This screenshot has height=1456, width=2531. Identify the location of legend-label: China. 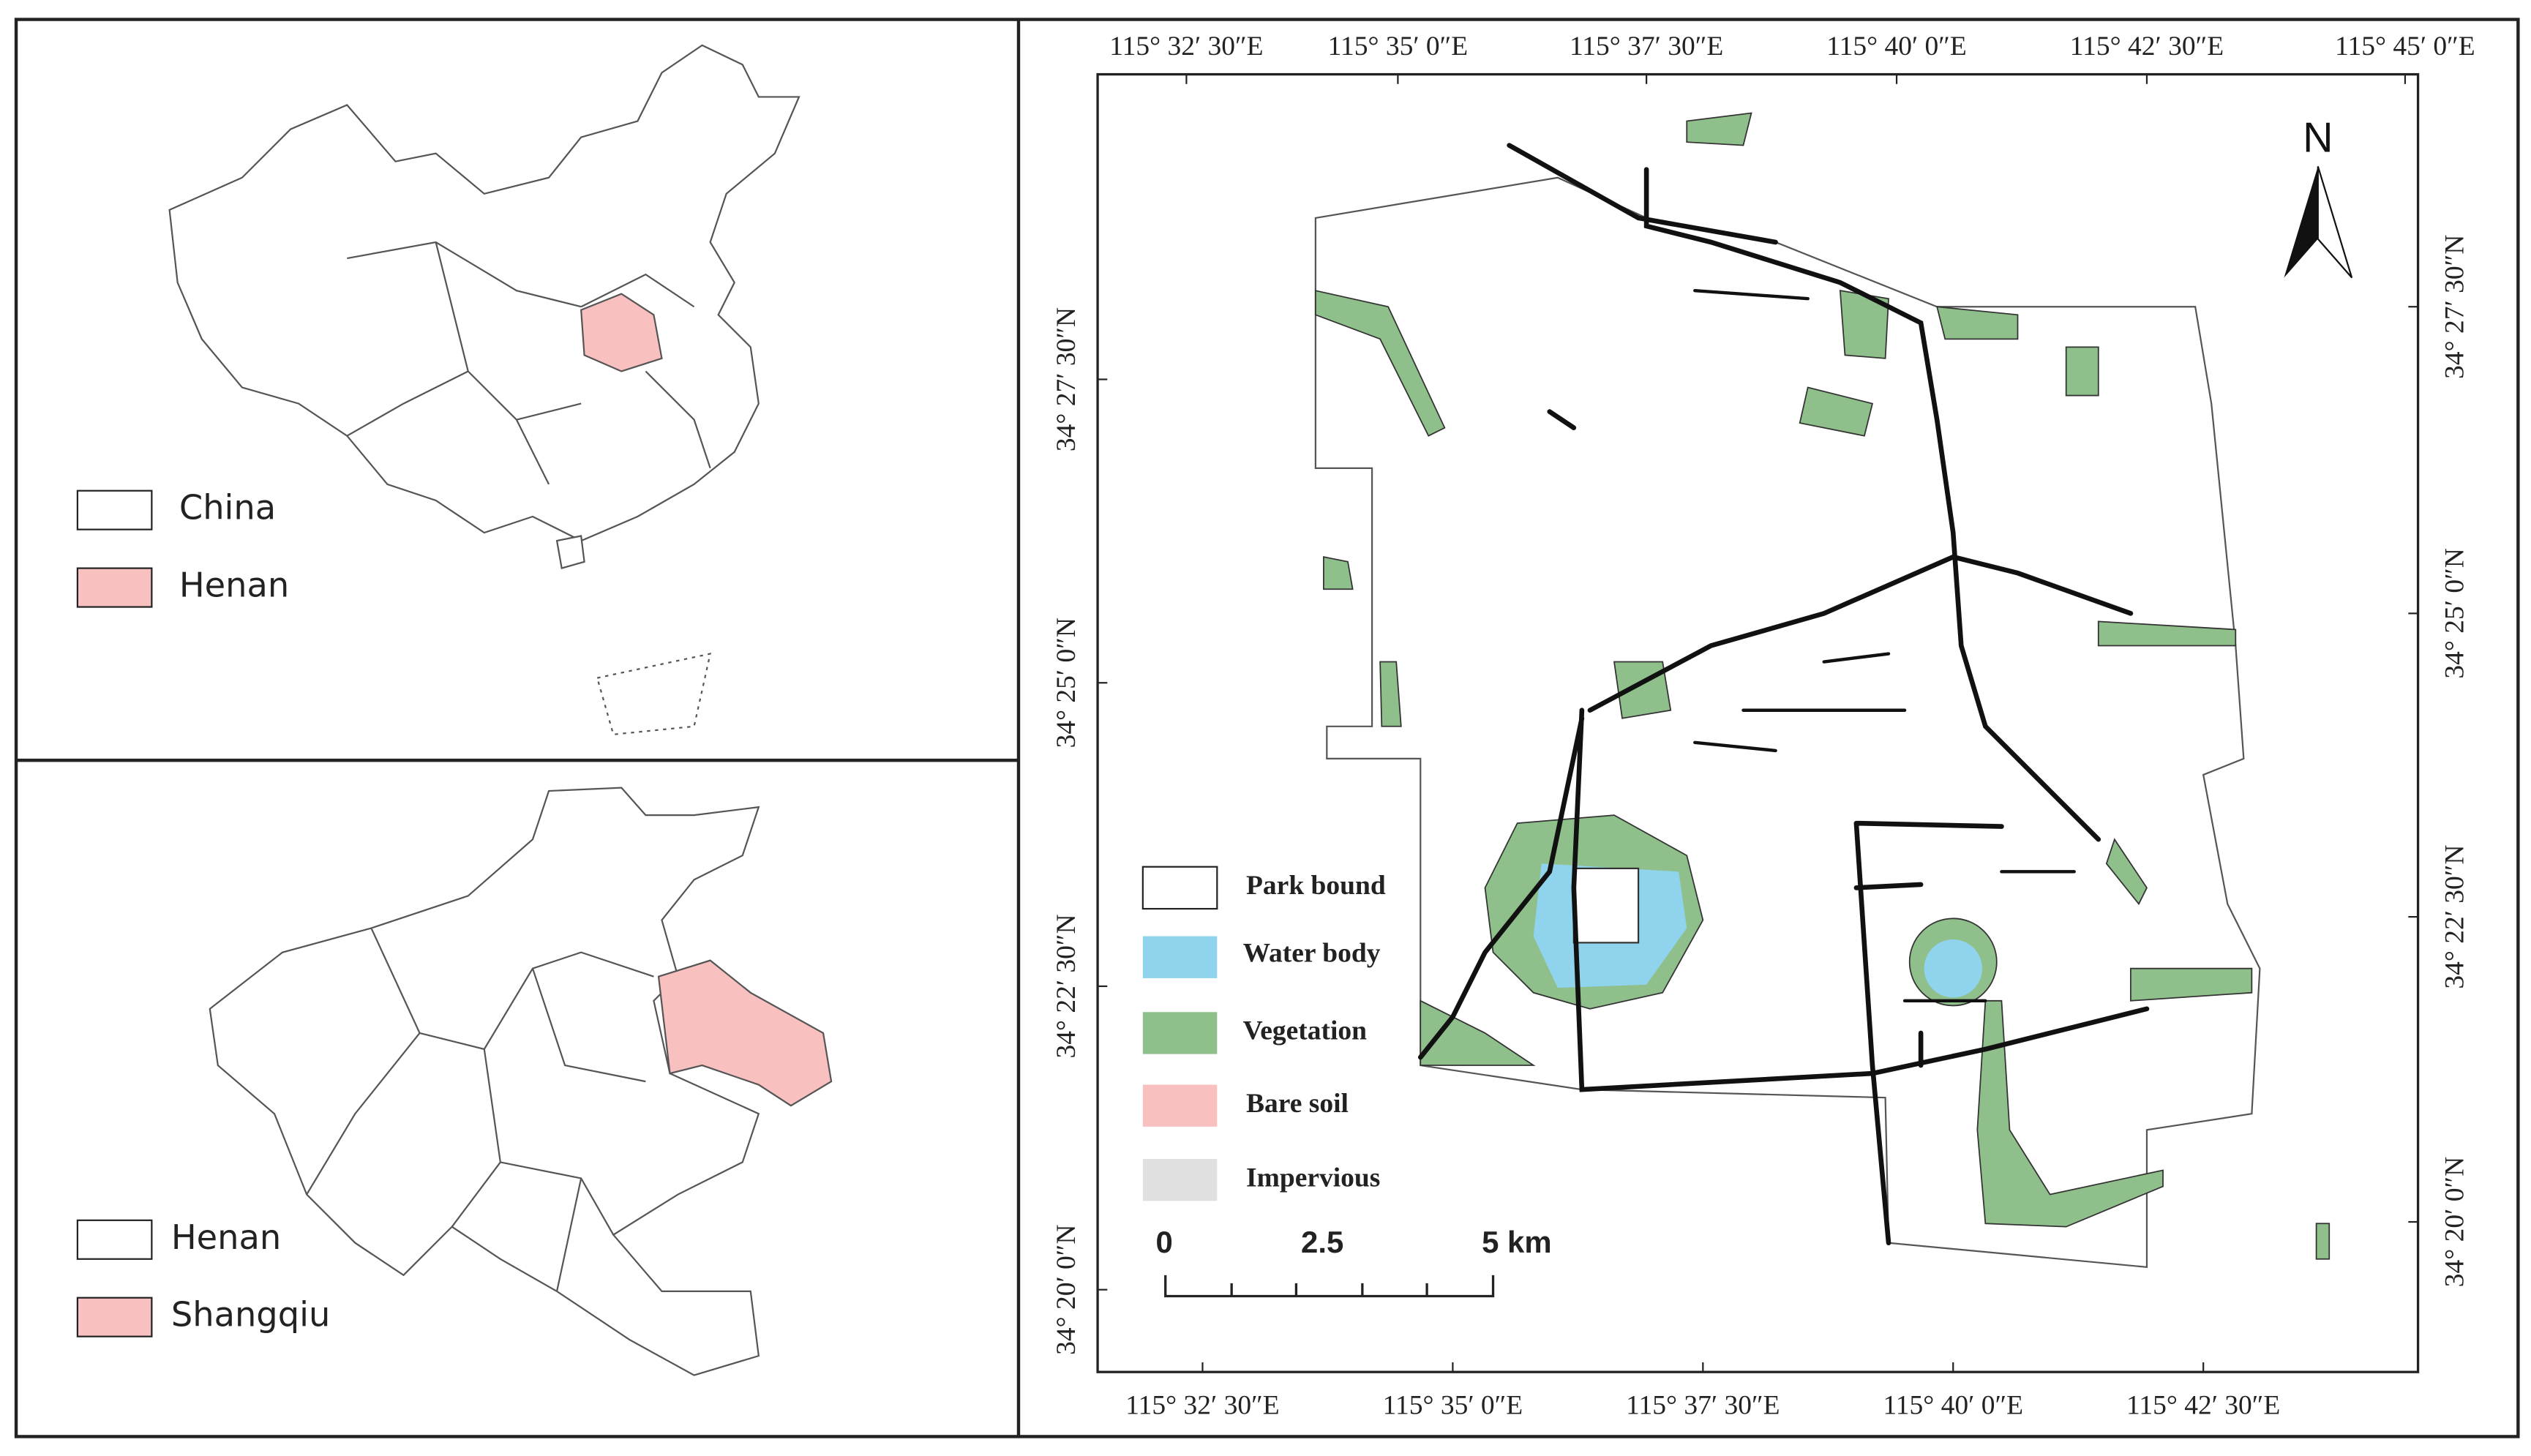
(228, 508).